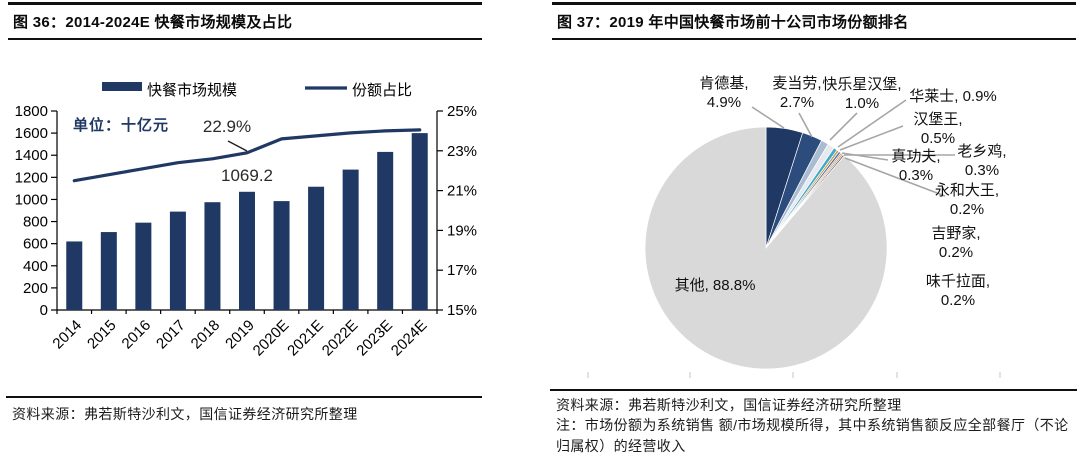  I want to click on left-axis-label: 1600, so click(31, 133).